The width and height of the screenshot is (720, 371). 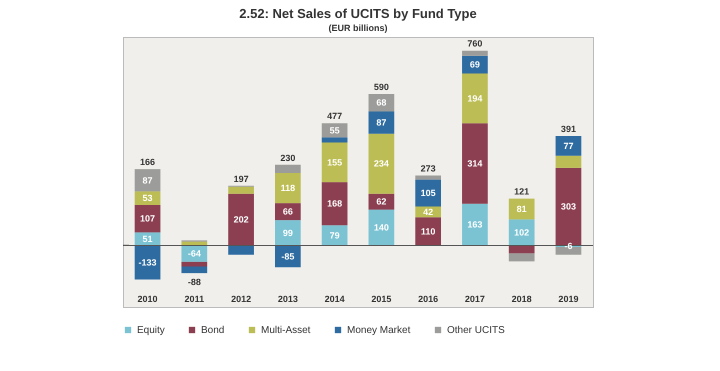 I want to click on data-label: 105, so click(x=428, y=193).